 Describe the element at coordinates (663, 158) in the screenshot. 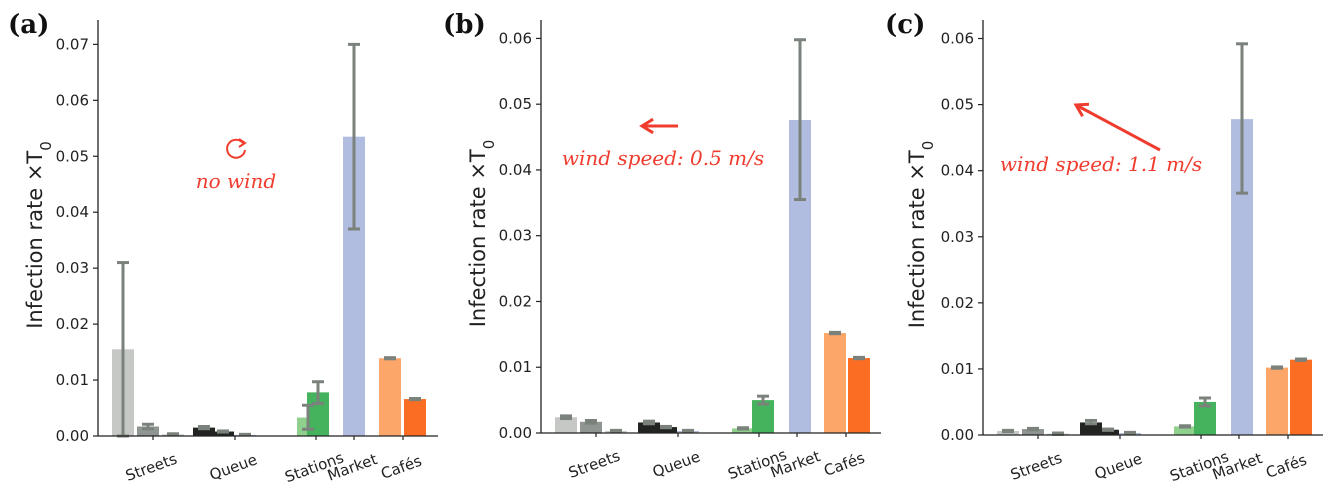

I see `wind-annotation: wind speed: 0.5 m/s` at that location.